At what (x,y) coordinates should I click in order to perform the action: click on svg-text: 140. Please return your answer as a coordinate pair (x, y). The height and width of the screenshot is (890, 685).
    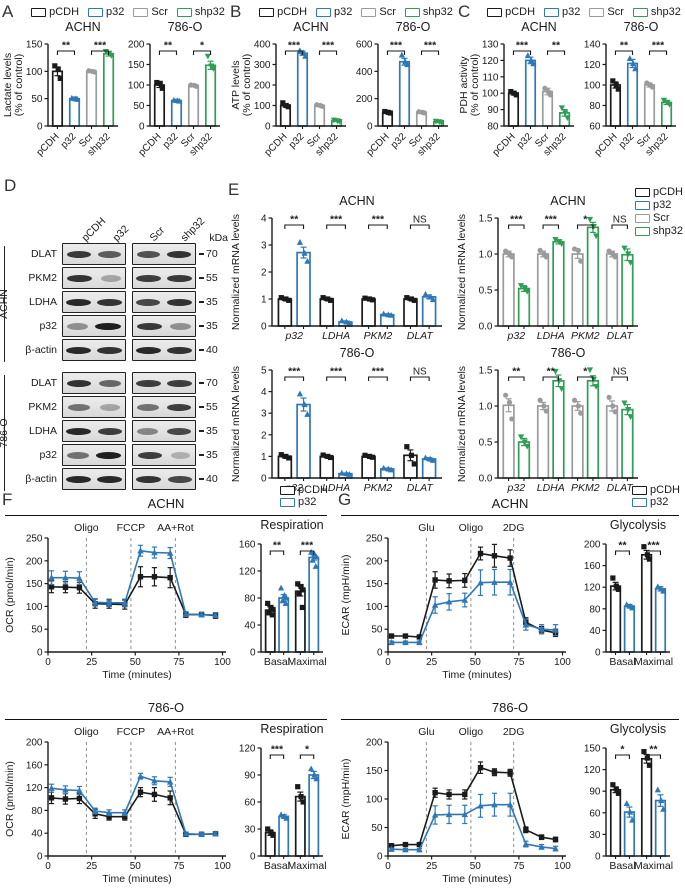
    Looking at the image, I should click on (592, 45).